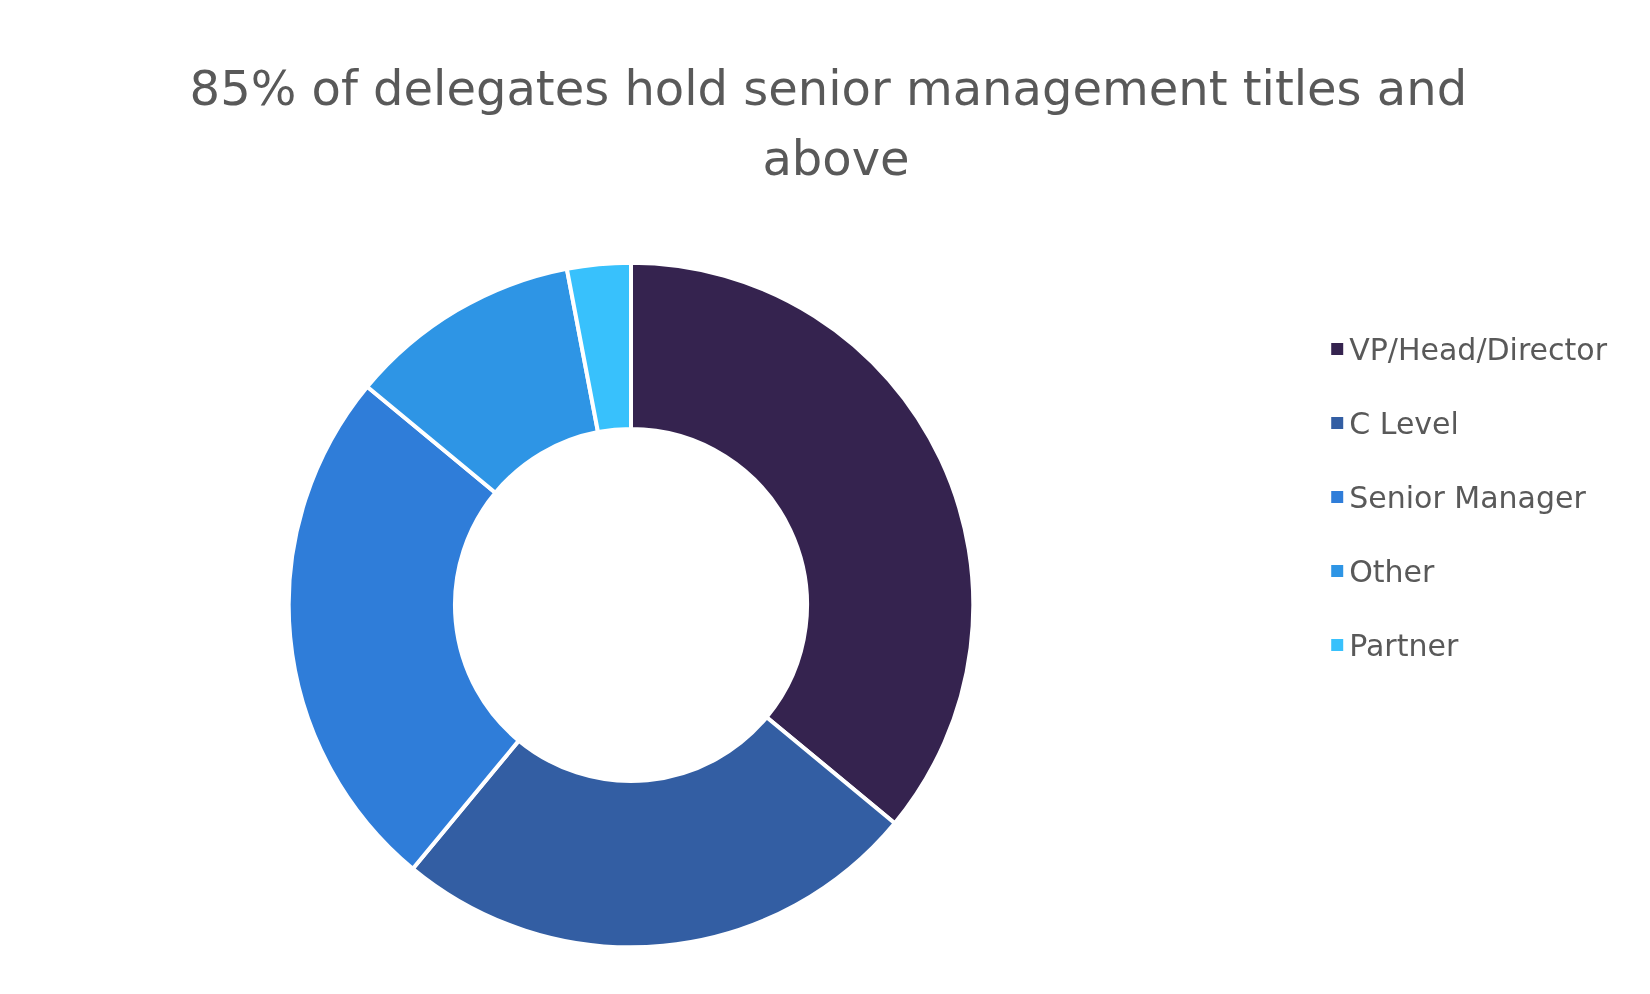 This screenshot has width=1650, height=994. Describe the element at coordinates (836, 123) in the screenshot. I see `chart-title: 85% of delegates hold senior management titles and above` at that location.